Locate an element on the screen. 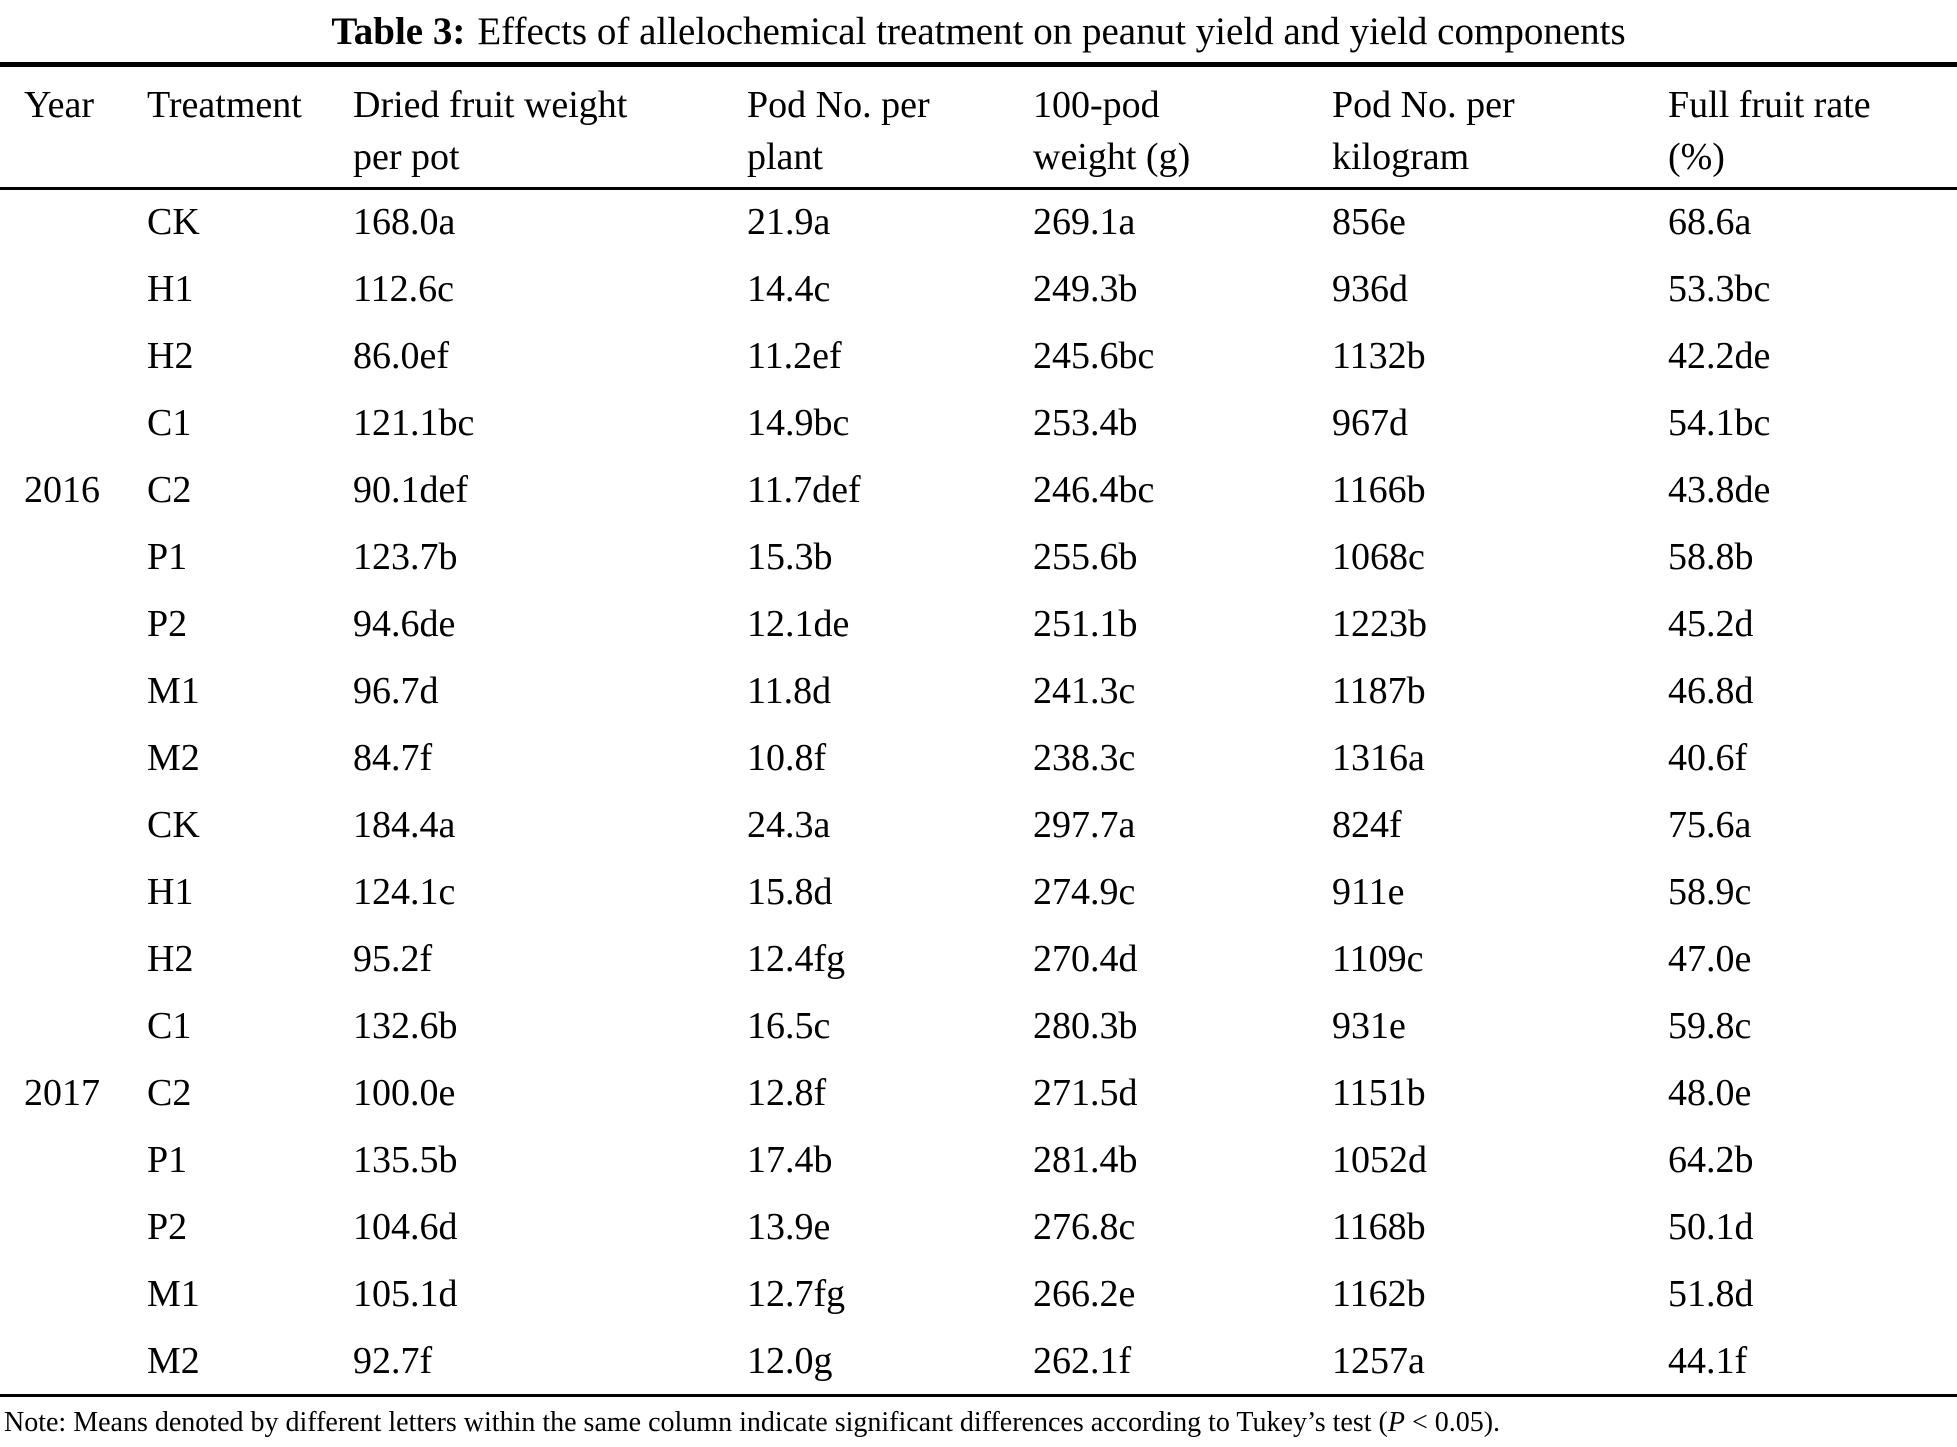 The width and height of the screenshot is (1957, 1447). cell-100-pod-weight: 274.9c is located at coordinates (1084, 891).